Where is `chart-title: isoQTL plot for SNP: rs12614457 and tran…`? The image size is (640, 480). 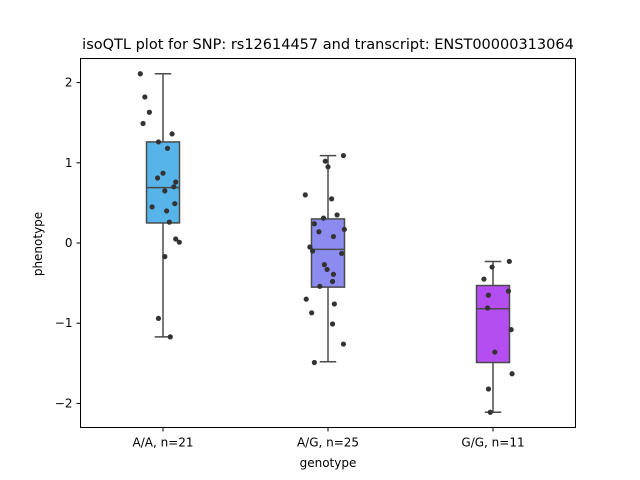 chart-title: isoQTL plot for SNP: rs12614457 and tran… is located at coordinates (328, 45).